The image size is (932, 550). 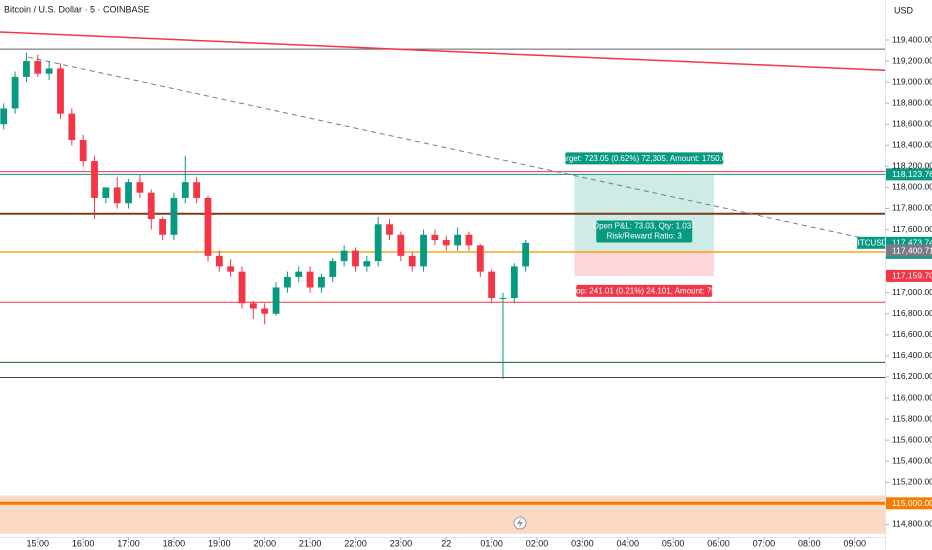 I want to click on currency: USD, so click(x=904, y=10).